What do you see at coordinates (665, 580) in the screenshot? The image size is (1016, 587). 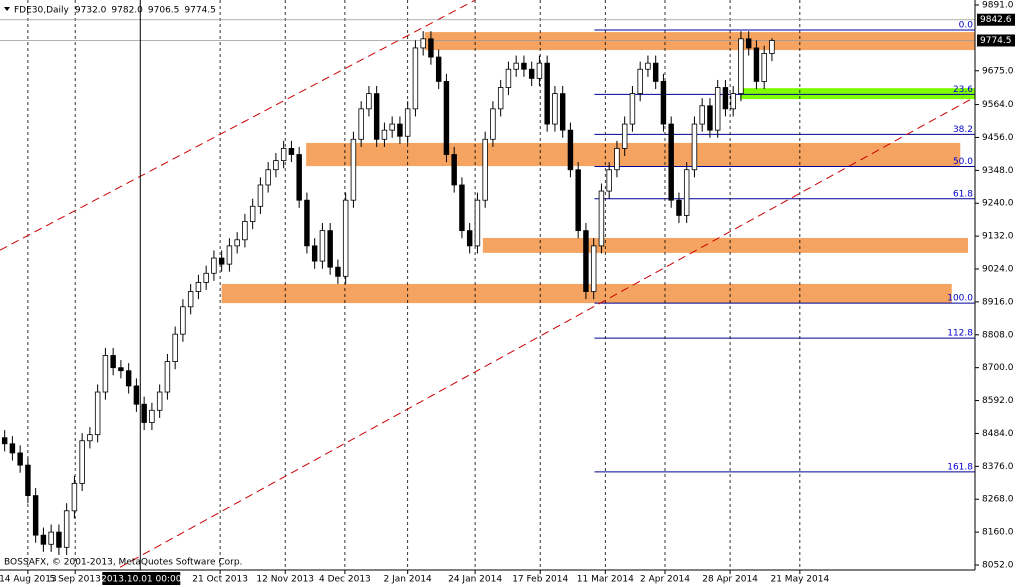 I see `x-tick-label: 2 Apr 2014` at bounding box center [665, 580].